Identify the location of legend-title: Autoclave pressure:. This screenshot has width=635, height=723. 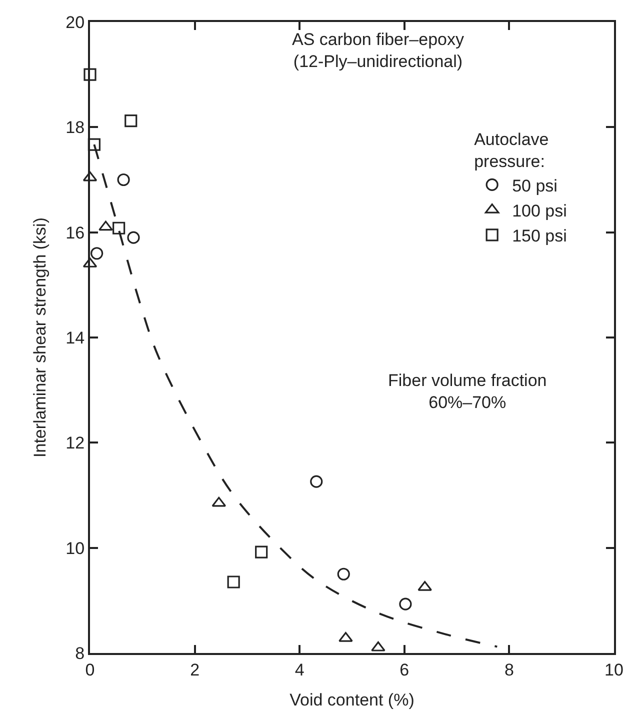
(511, 151).